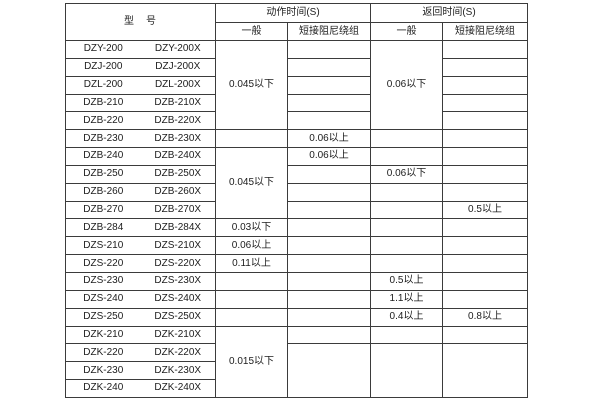 Image resolution: width=600 pixels, height=400 pixels. Describe the element at coordinates (103, 227) in the screenshot. I see `model-name: DZB-284` at that location.